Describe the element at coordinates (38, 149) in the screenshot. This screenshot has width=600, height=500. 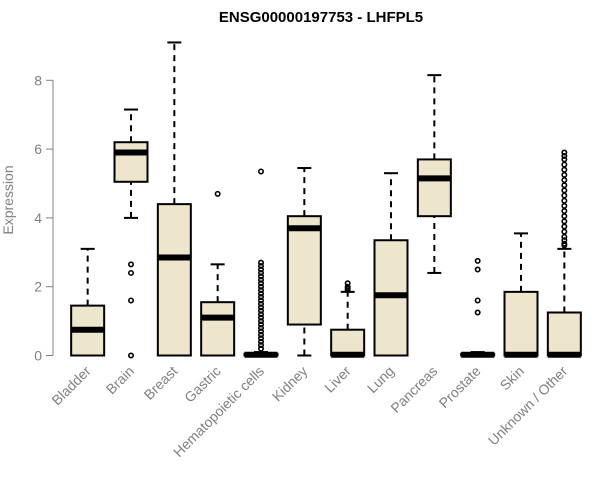
I see `y-tick-label: 6` at that location.